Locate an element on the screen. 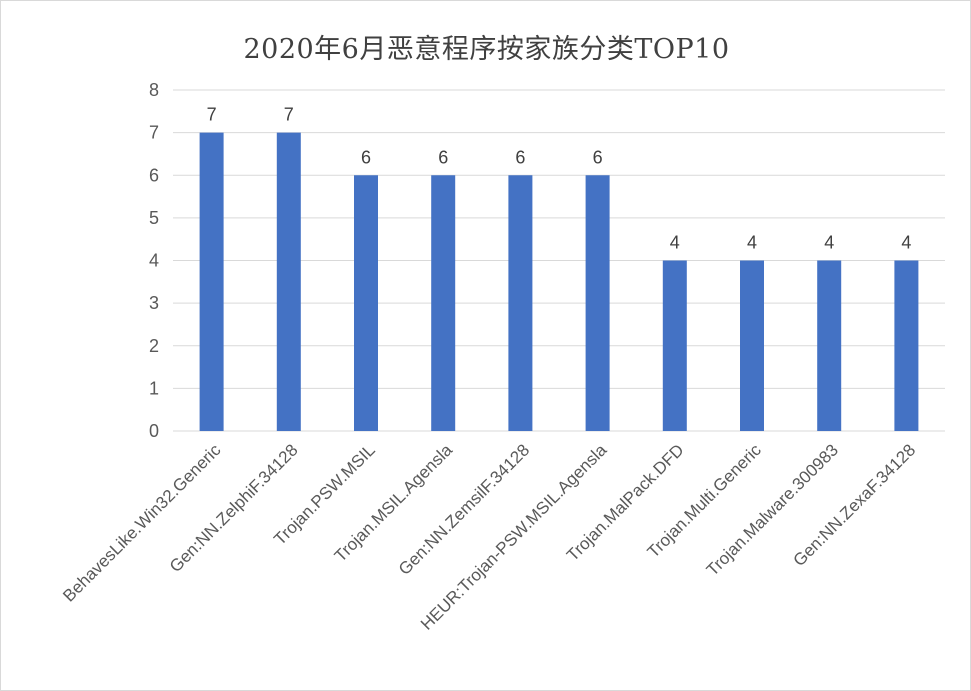 Image resolution: width=971 pixels, height=691 pixels. y-tick-label: 7 is located at coordinates (154, 133).